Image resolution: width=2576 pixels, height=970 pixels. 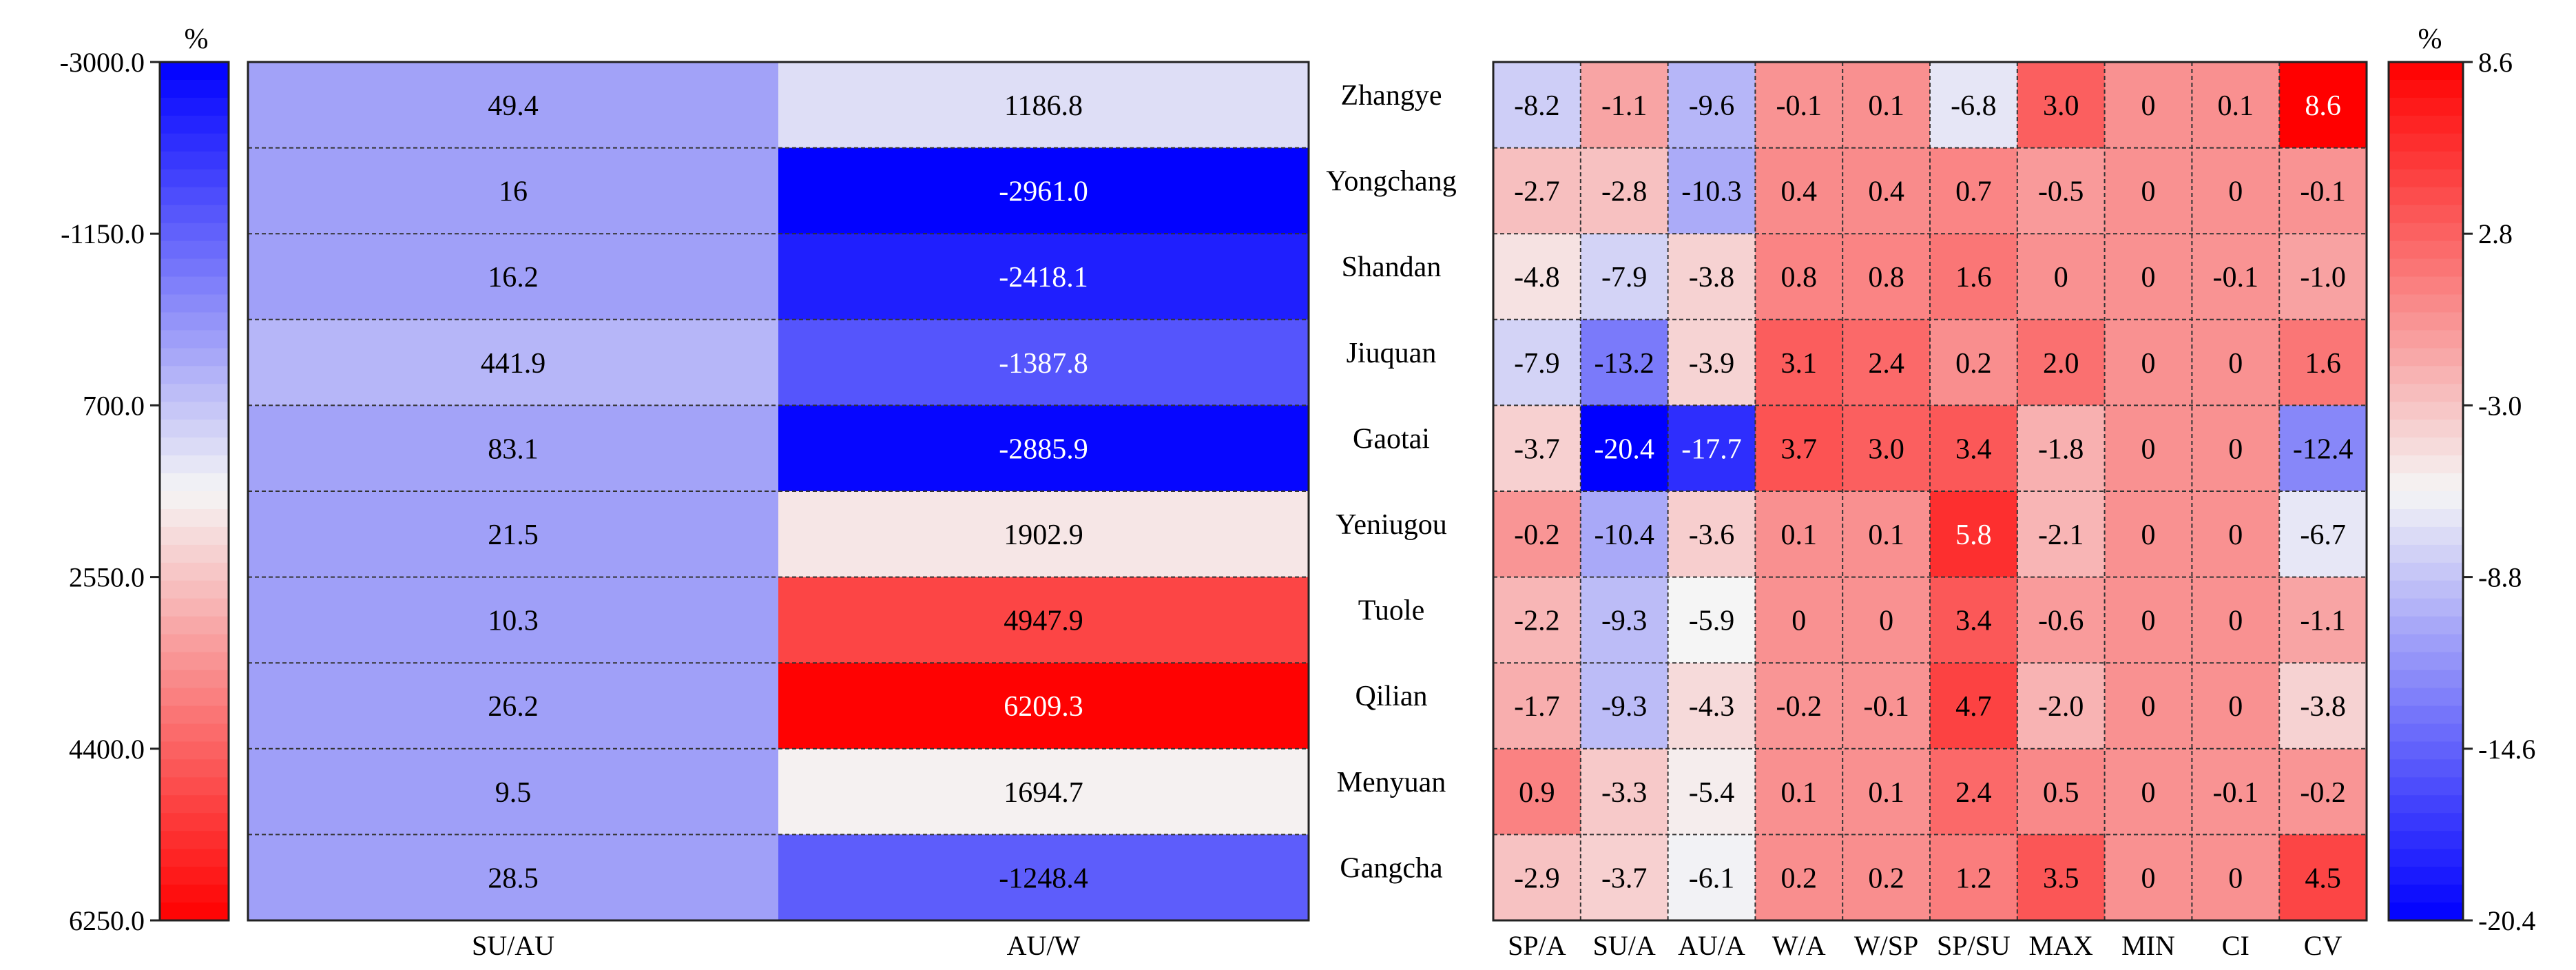 I want to click on right-heatmap-column-label: W/A, so click(x=1799, y=946).